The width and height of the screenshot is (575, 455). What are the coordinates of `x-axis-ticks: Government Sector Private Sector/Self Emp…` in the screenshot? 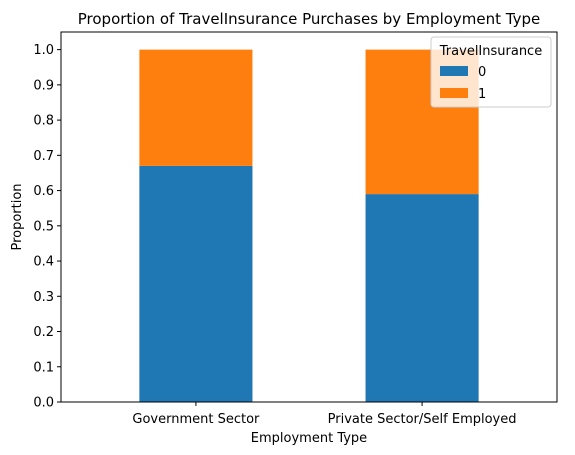 It's located at (324, 414).